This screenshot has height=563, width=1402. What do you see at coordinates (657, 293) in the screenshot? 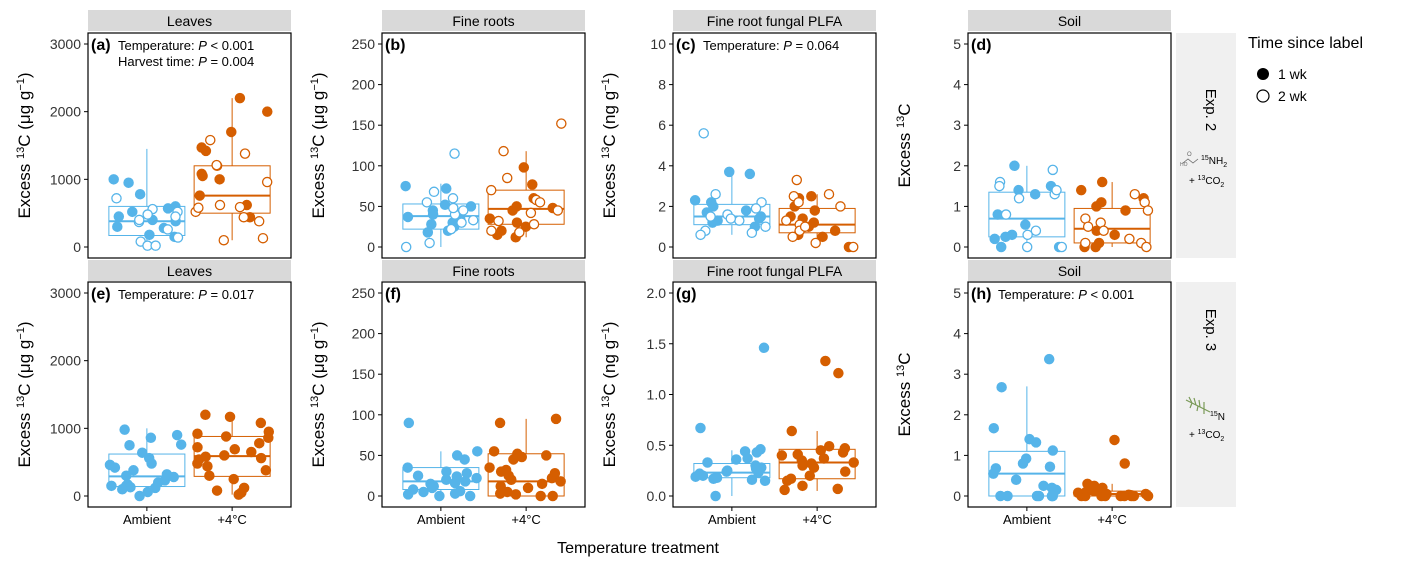
I see `y-tick-label-g: 2.0` at bounding box center [657, 293].